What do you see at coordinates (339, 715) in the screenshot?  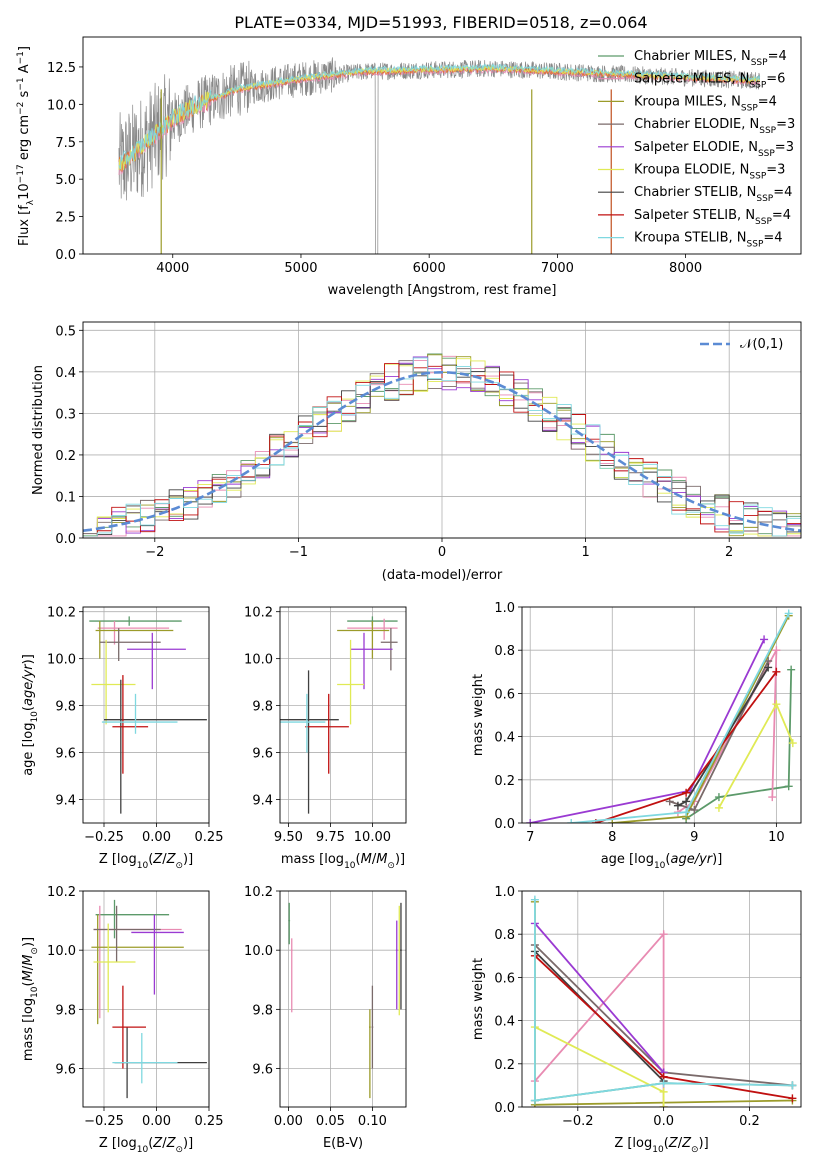 I see `age_vs_mass-plot-area` at bounding box center [339, 715].